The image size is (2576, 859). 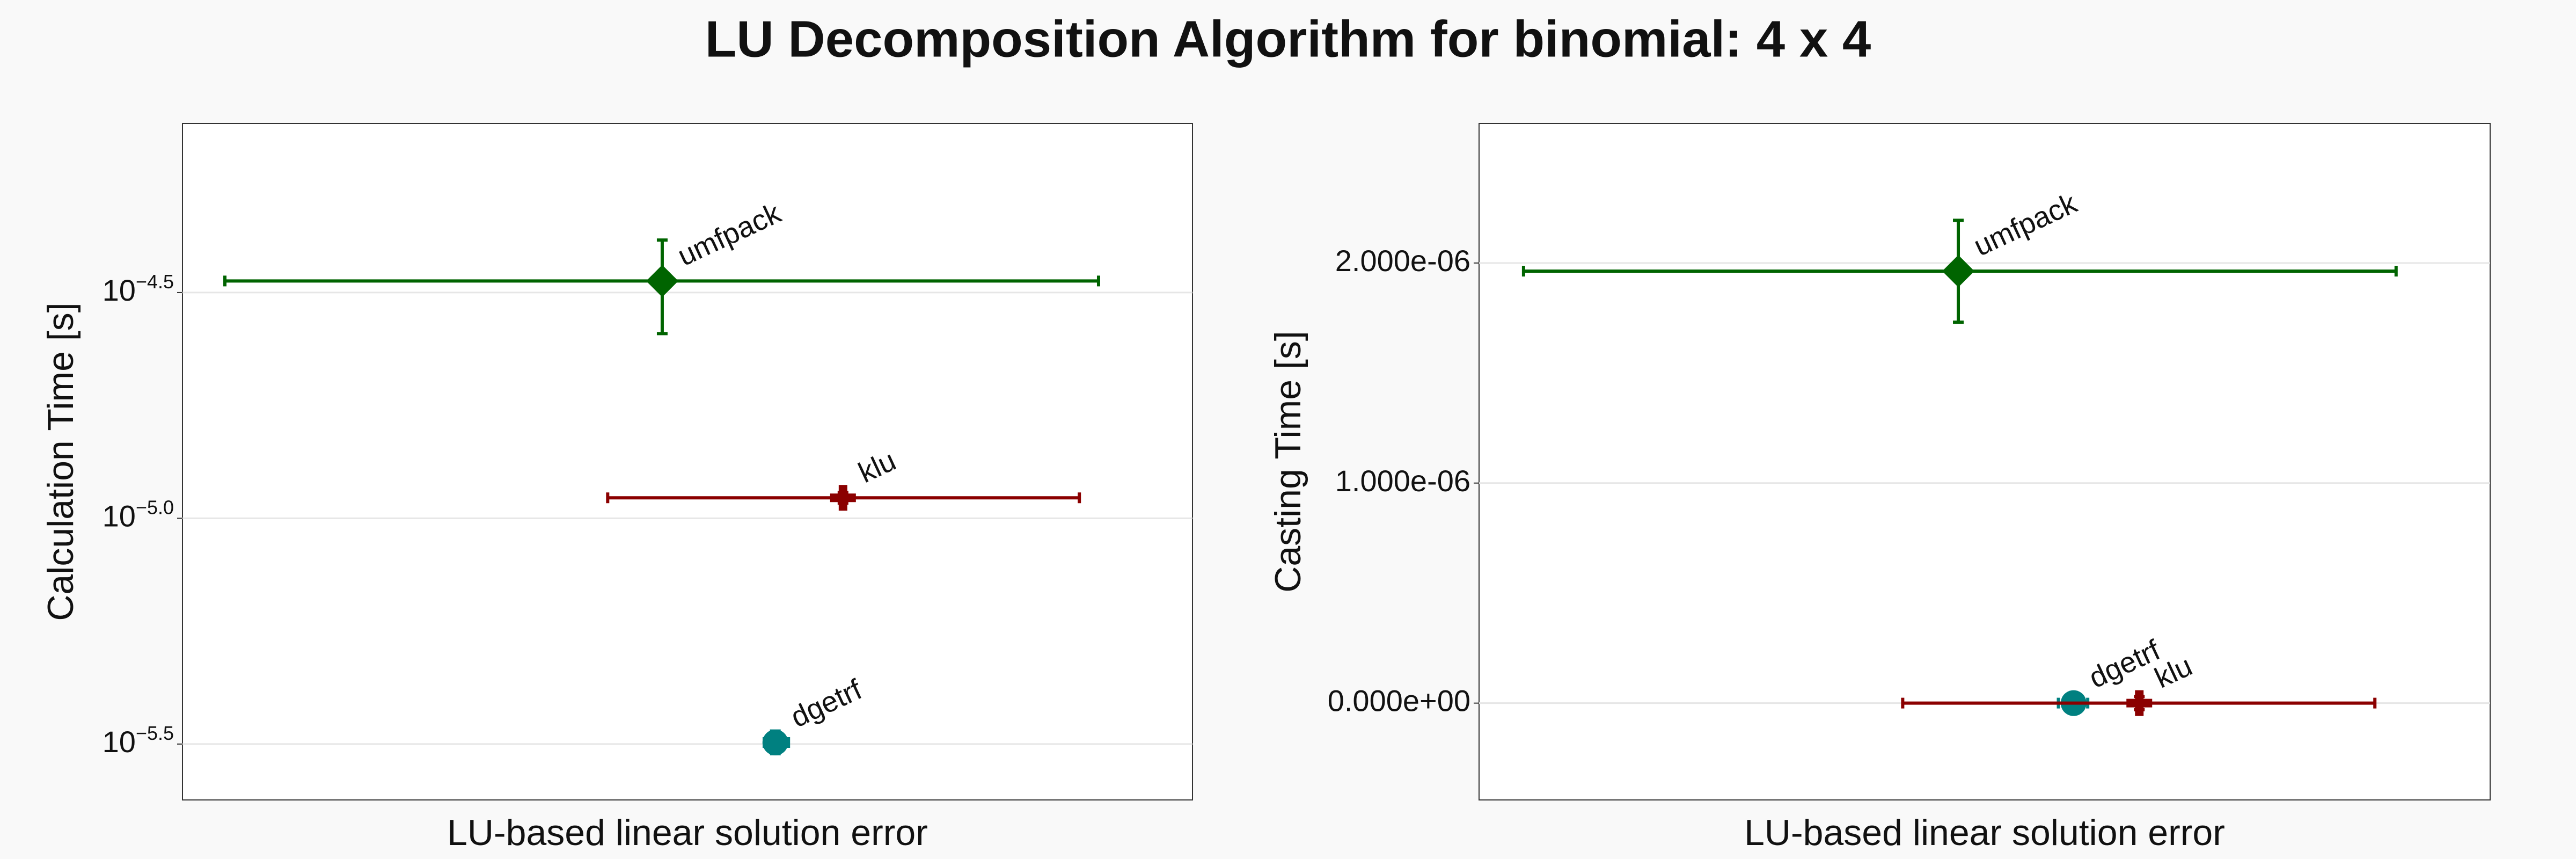 I want to click on y-tick-label: 10−4.5, so click(x=138, y=288).